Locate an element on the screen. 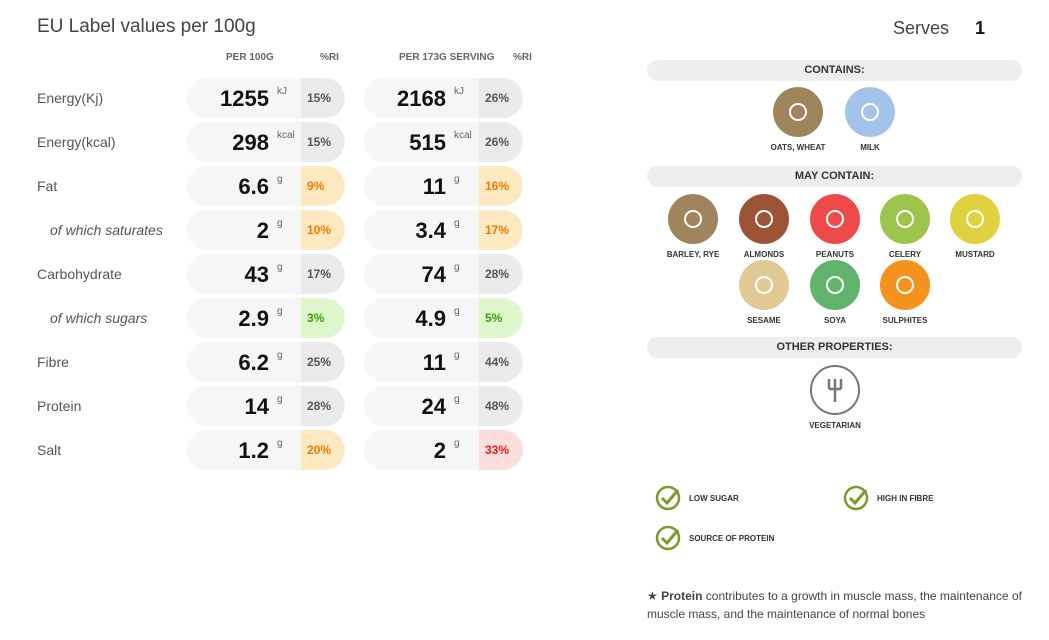 The width and height of the screenshot is (1049, 640). soya-icon is located at coordinates (835, 285).